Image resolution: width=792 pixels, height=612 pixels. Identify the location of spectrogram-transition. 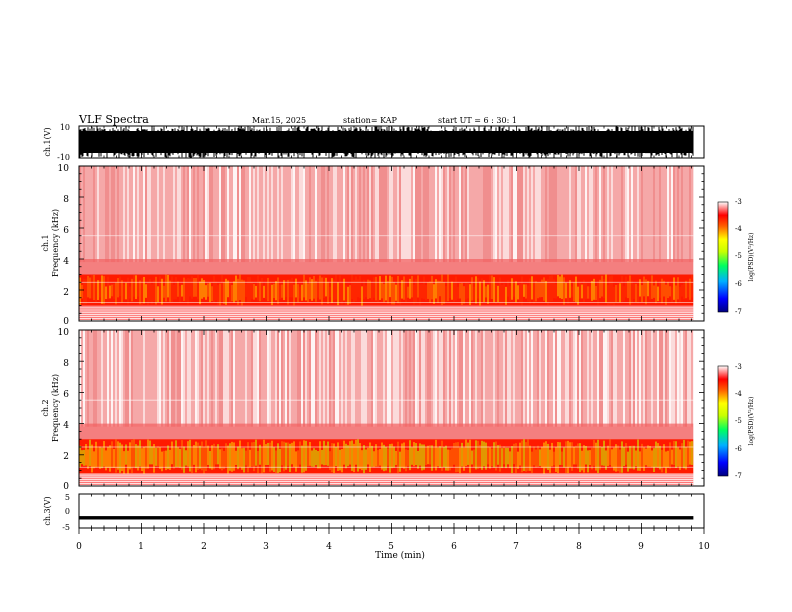
(386, 431).